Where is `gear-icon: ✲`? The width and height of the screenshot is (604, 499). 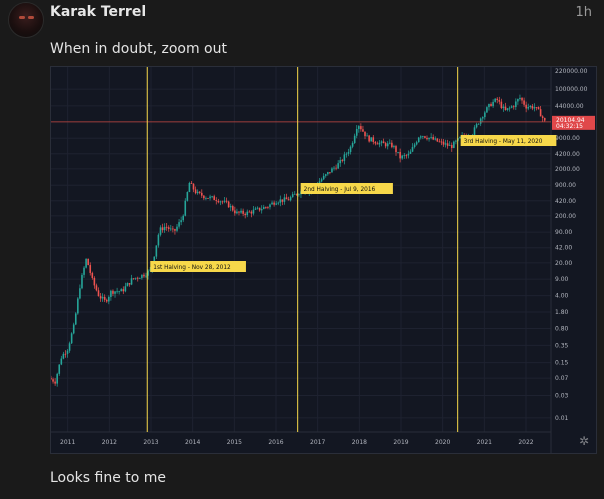
gear-icon: ✲ is located at coordinates (583, 441).